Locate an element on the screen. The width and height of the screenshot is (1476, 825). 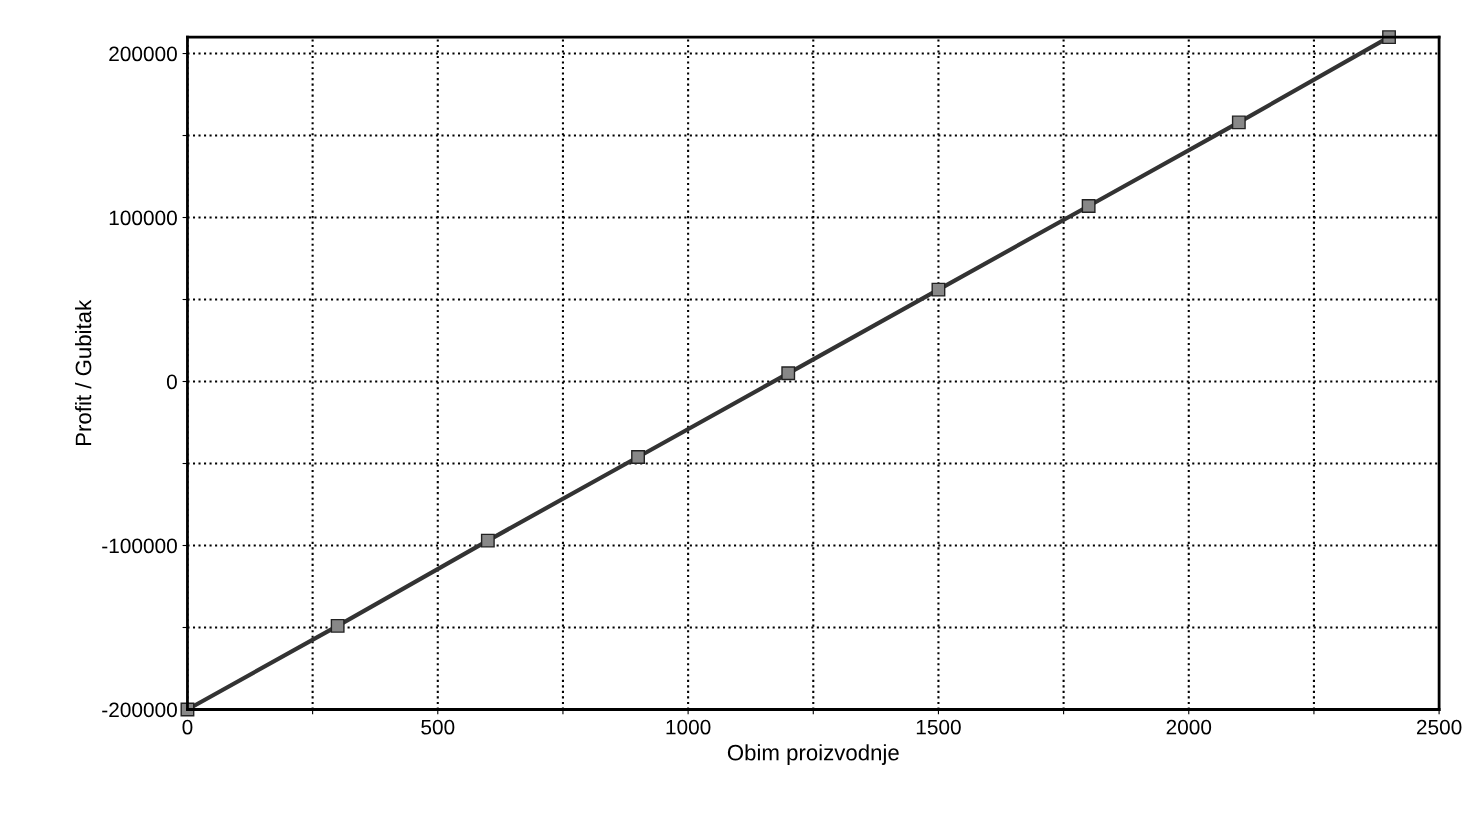
y-tick-label: 100000 is located at coordinates (143, 218).